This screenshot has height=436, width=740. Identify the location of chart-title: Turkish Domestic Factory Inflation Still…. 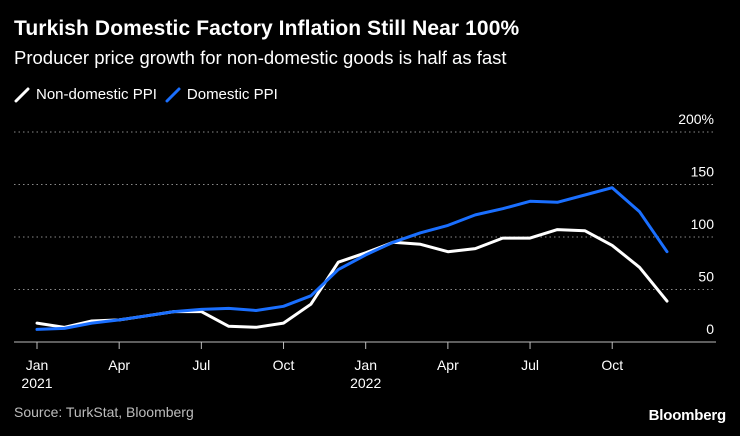
(267, 28).